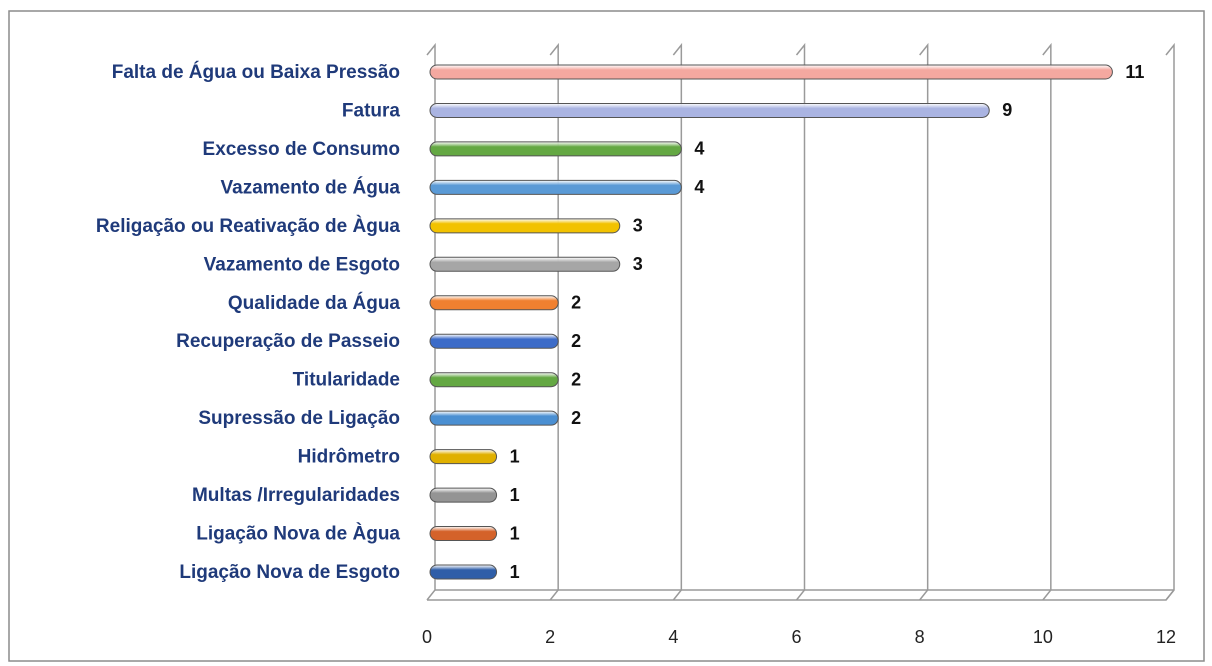  I want to click on x-tick-label: 6, so click(796, 637).